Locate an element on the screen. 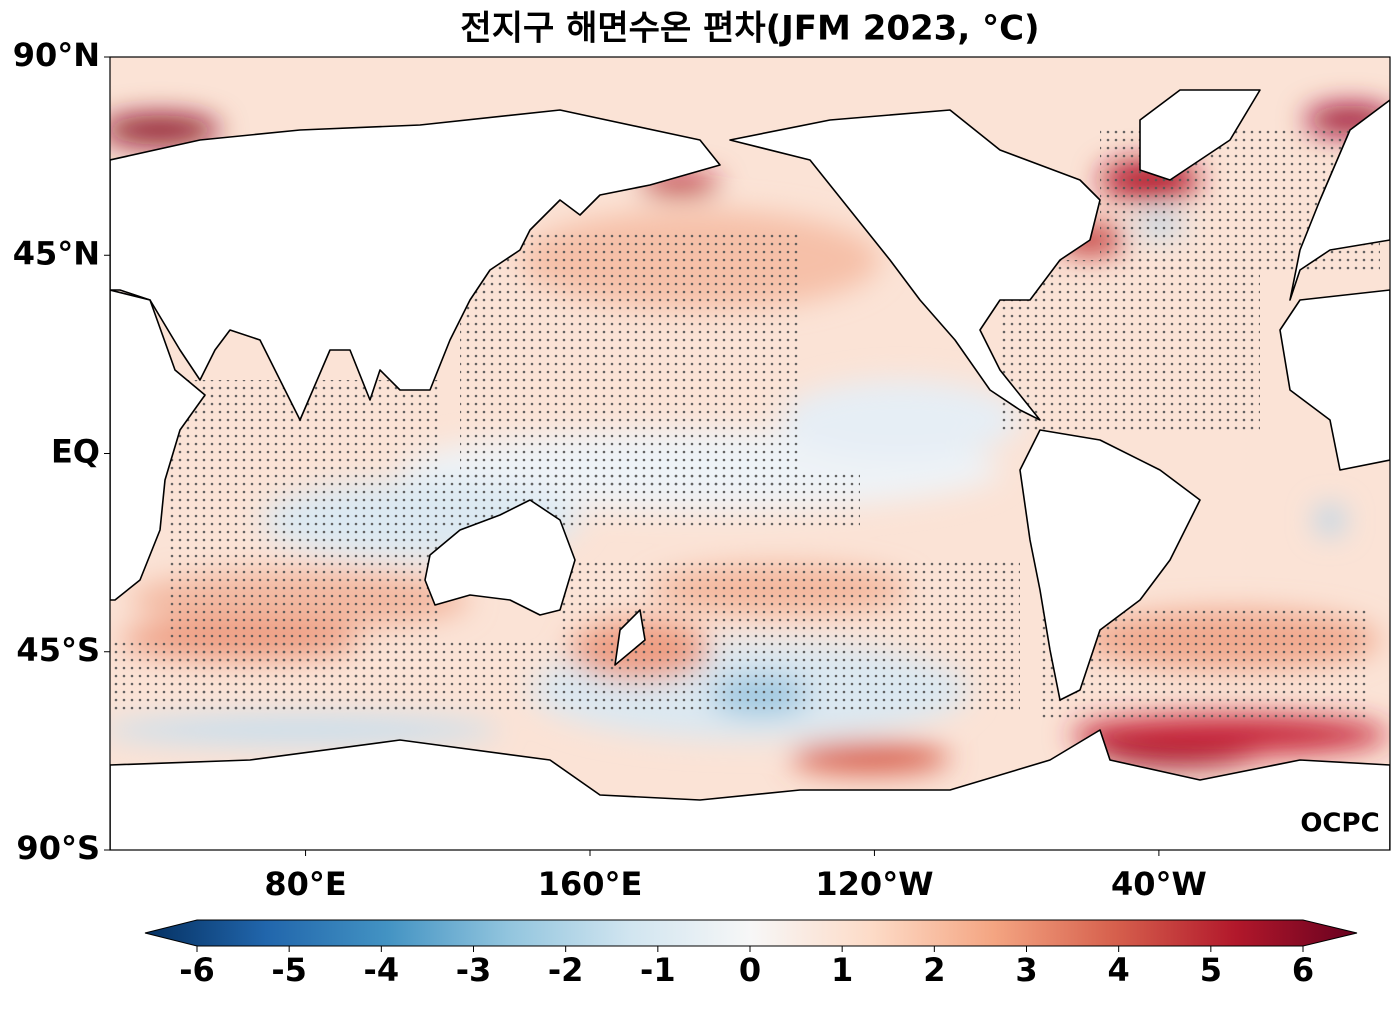 This screenshot has height=1009, width=1400. colorbar-tick-label: 0 is located at coordinates (750, 970).